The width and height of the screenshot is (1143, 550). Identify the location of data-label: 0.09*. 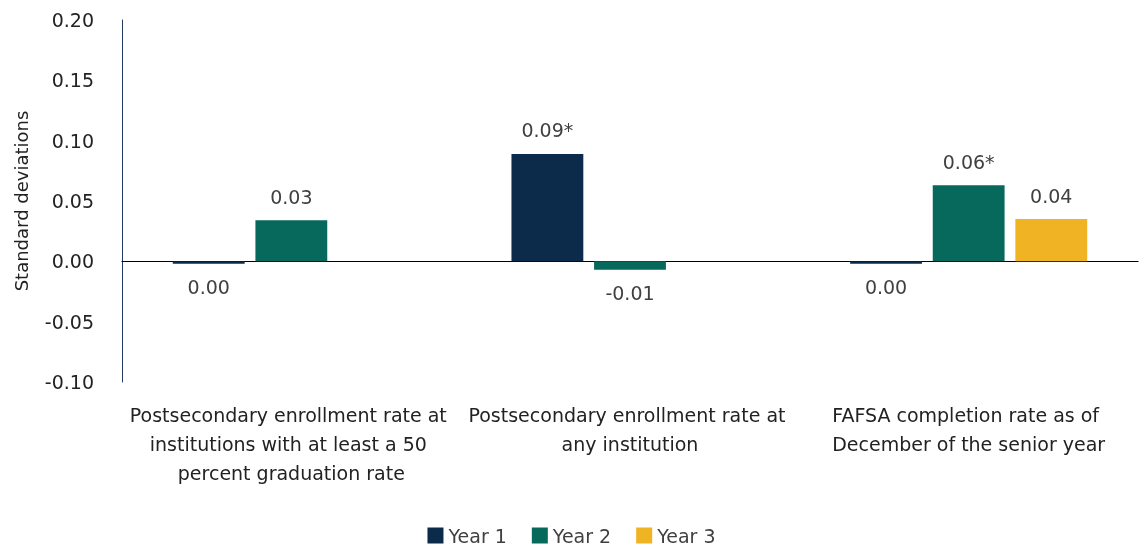
(547, 130).